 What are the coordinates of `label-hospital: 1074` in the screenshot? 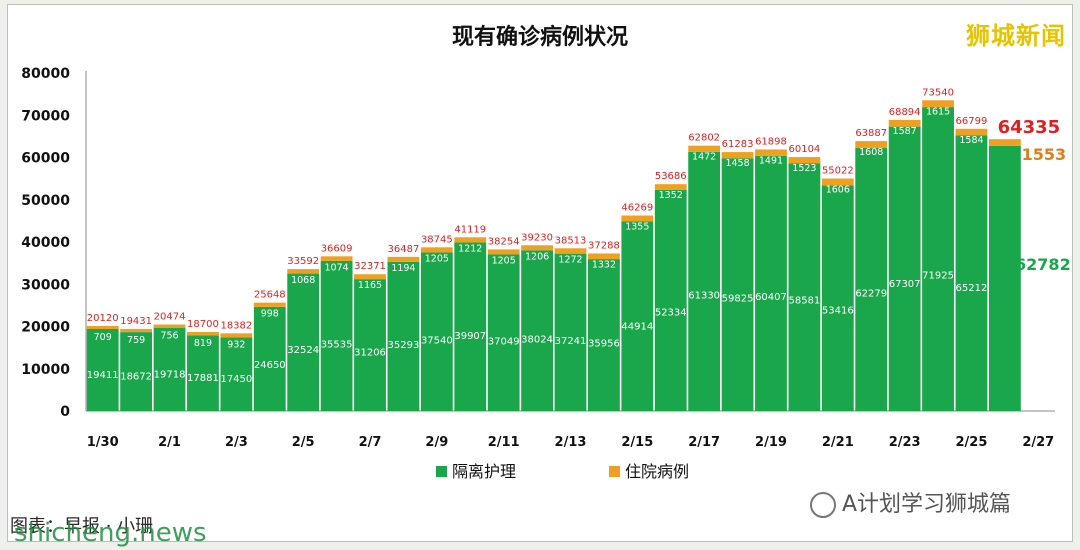 It's located at (337, 267).